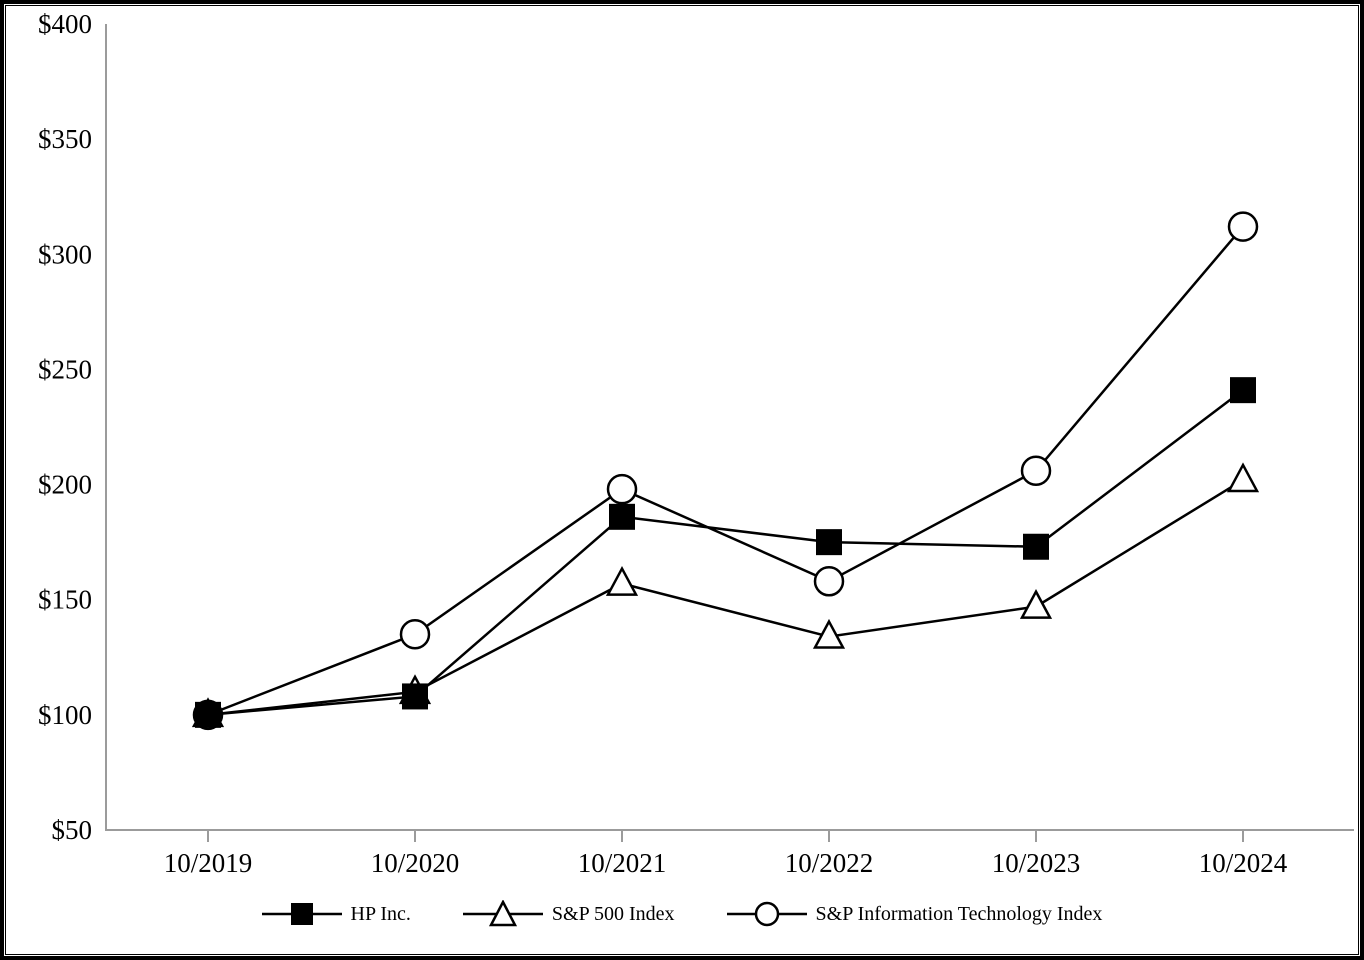  I want to click on y-axis-tick-label: $50, so click(72, 830).